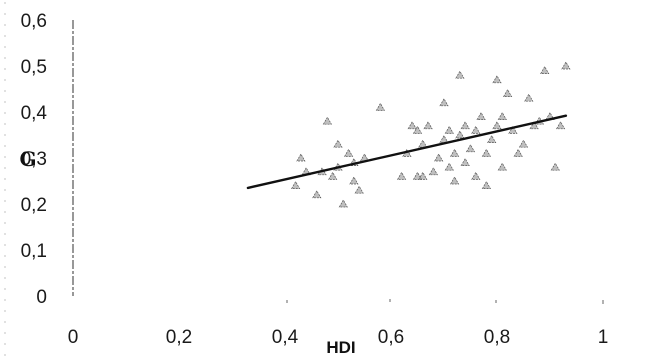 The width and height of the screenshot is (653, 361). Describe the element at coordinates (603, 337) in the screenshot. I see `x-tick-label: 1` at that location.